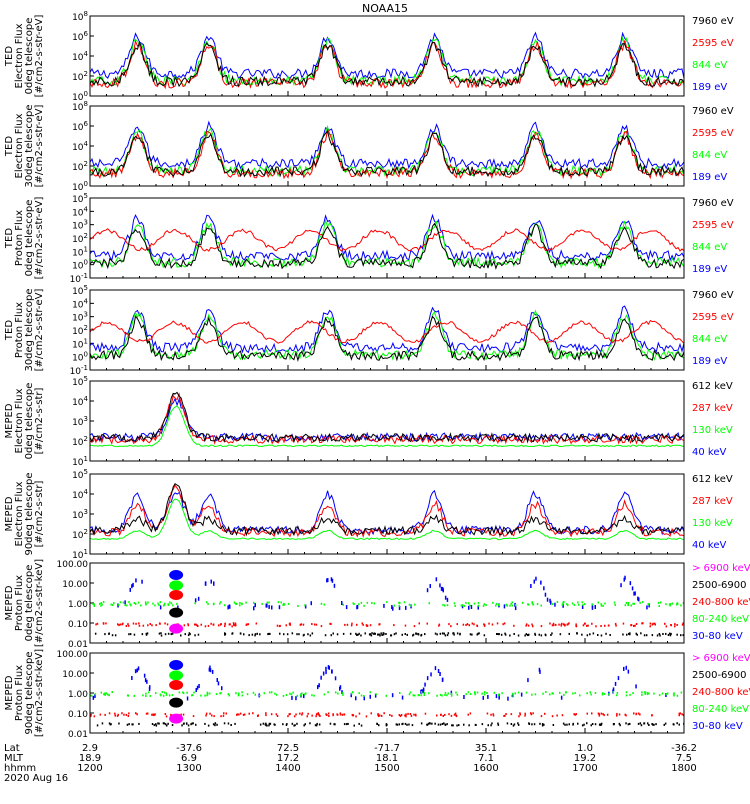 The height and width of the screenshot is (804, 750). Describe the element at coordinates (80, 225) in the screenshot. I see `y-tick-label: 10³` at that location.